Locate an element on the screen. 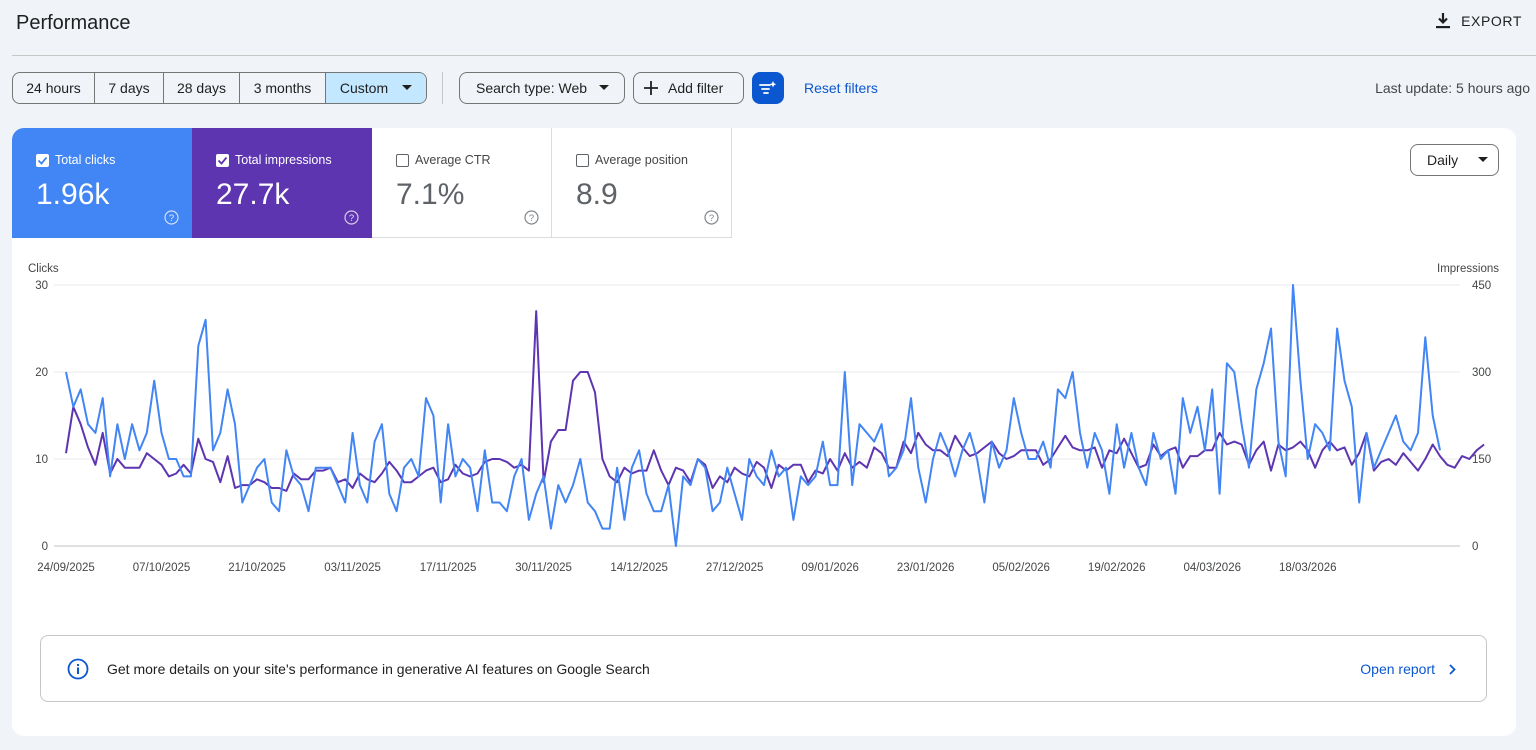  x-tick-label: 05/02/2026 is located at coordinates (1021, 568).